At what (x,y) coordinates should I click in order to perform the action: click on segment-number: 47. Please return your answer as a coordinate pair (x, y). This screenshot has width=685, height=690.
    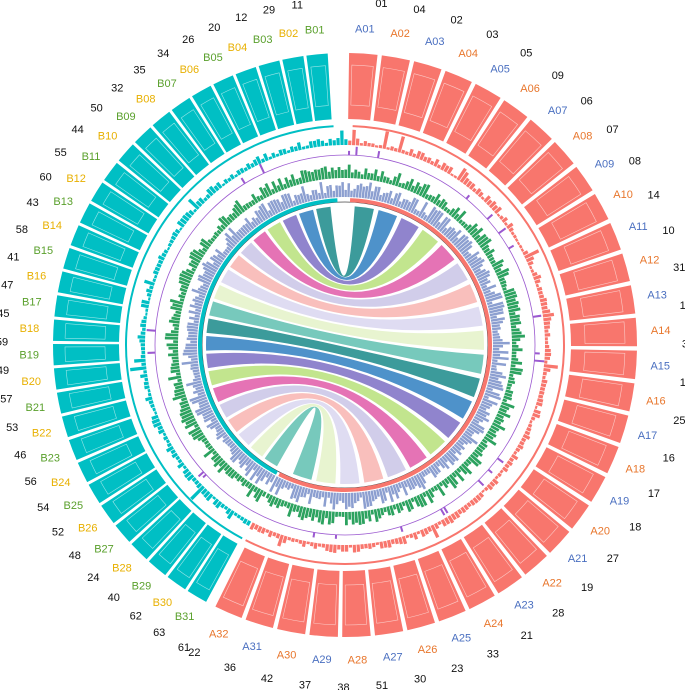
    Looking at the image, I should click on (7, 285).